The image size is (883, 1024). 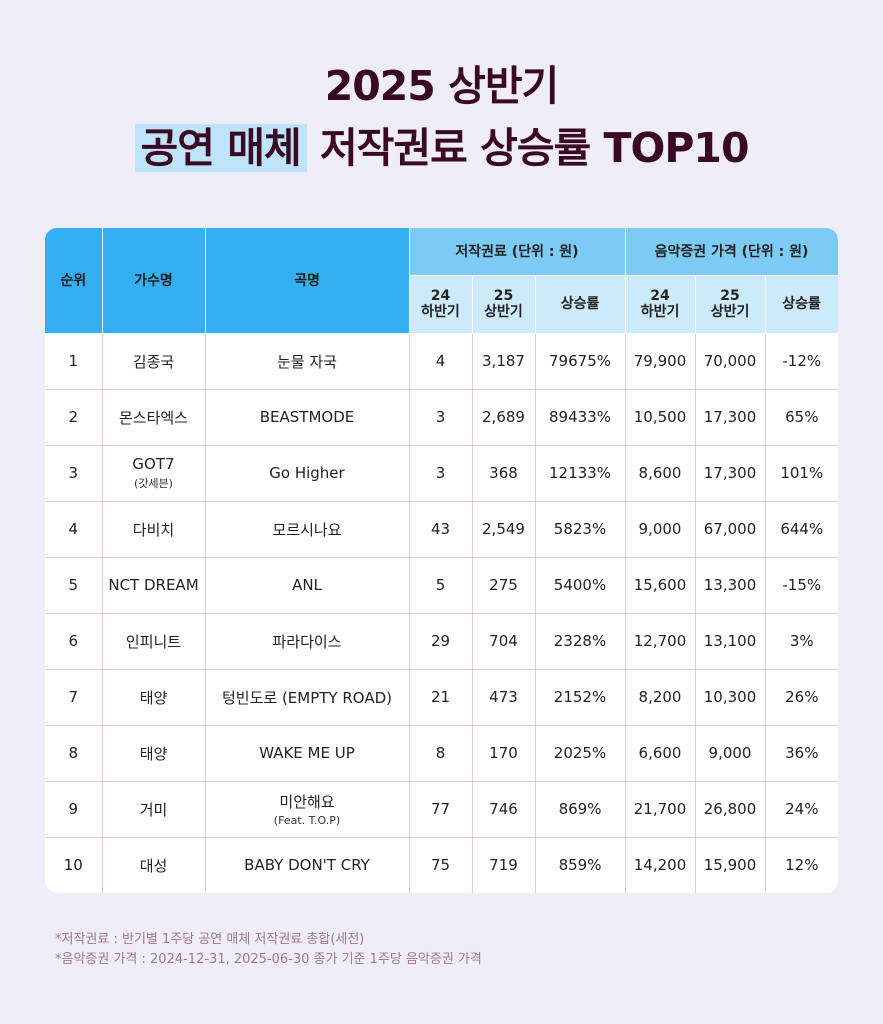 I want to click on cell-rank-text: 4, so click(x=73, y=529).